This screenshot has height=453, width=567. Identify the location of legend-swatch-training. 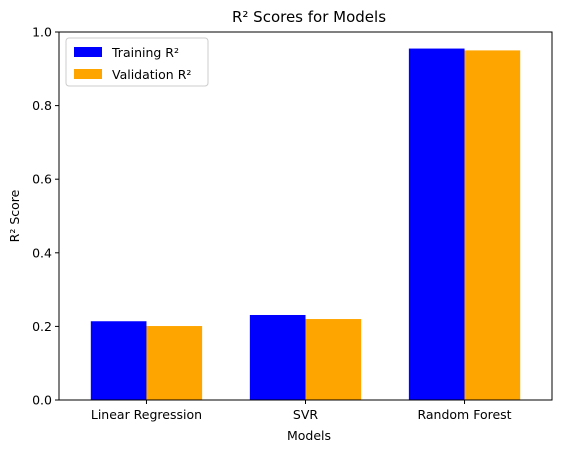
(88, 52).